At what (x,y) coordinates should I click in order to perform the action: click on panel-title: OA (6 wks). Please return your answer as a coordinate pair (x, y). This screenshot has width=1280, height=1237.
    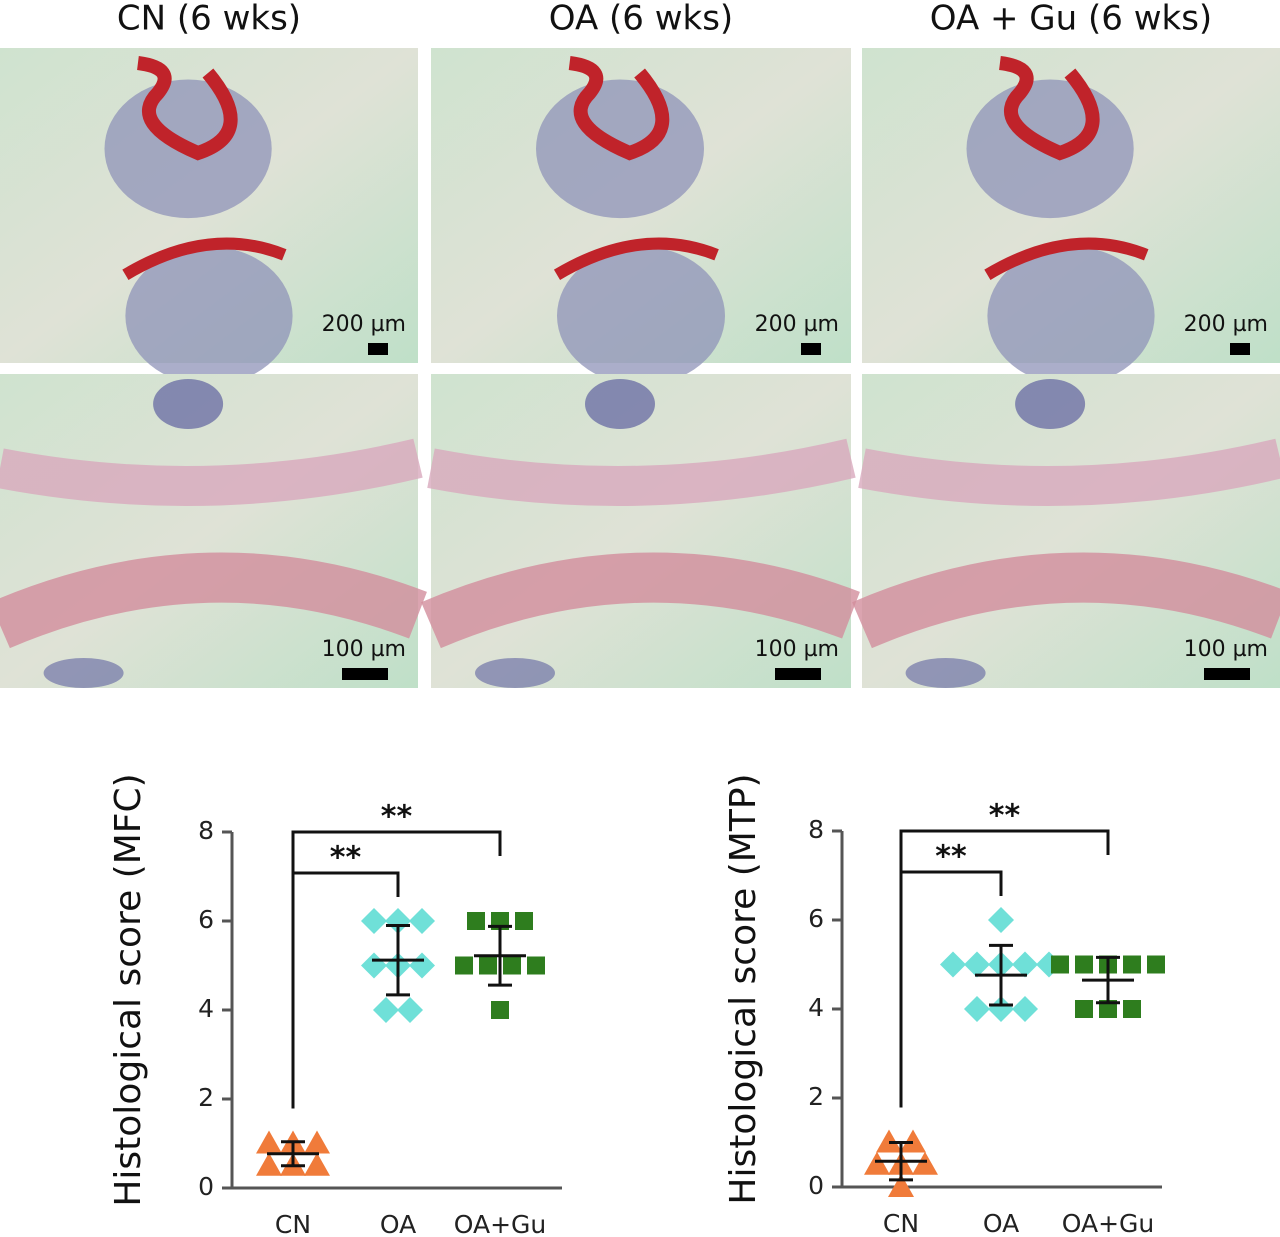
    Looking at the image, I should click on (641, 19).